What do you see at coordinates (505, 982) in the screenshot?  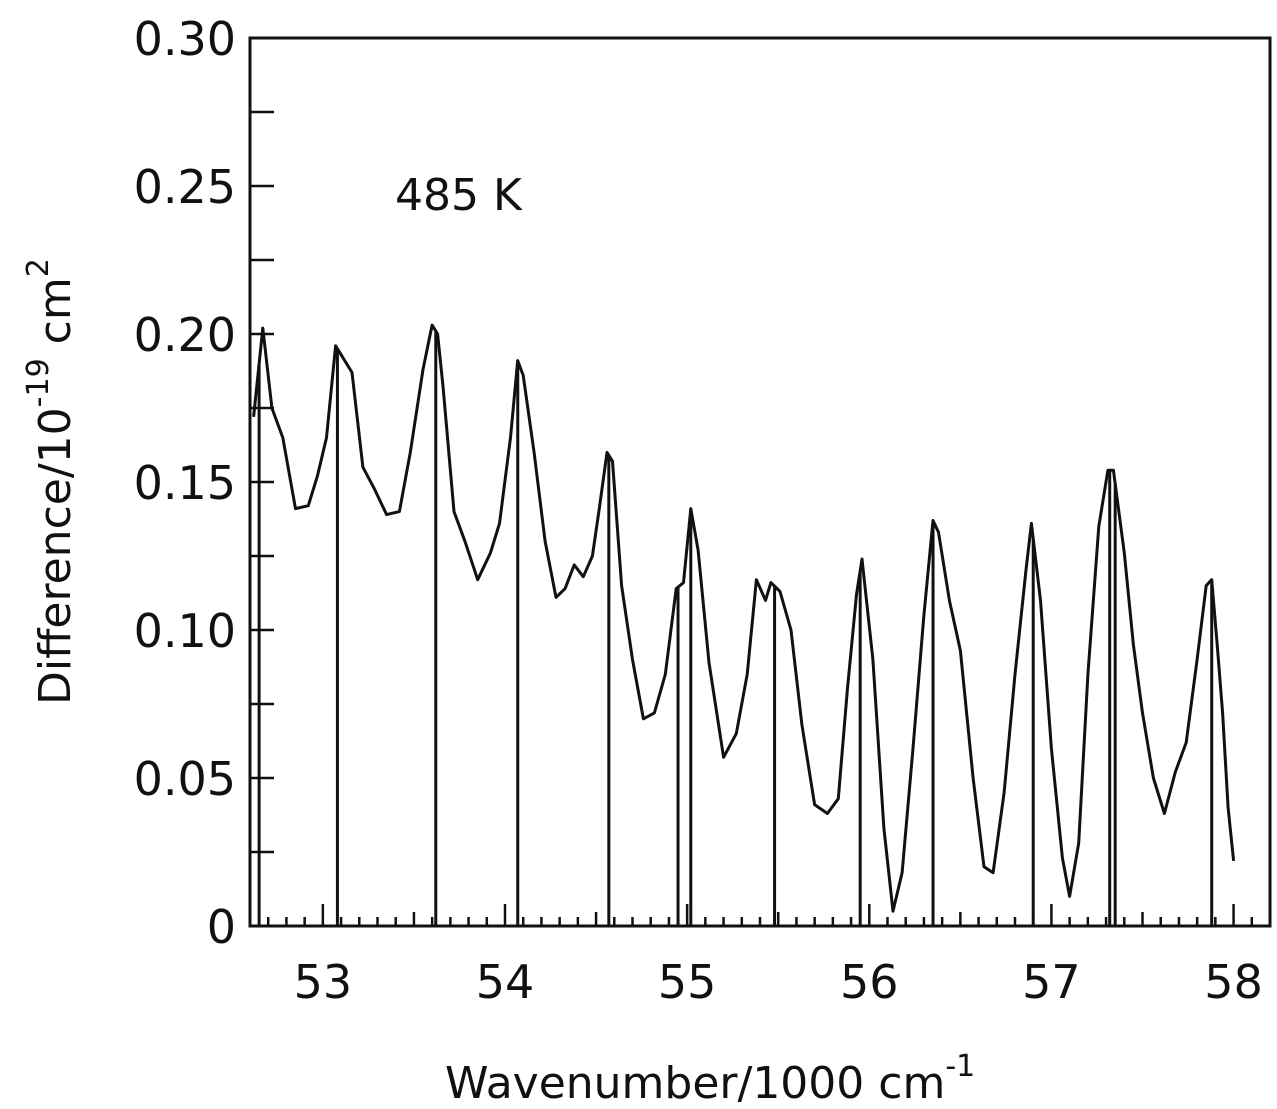 I see `x-tick-label: 54` at bounding box center [505, 982].